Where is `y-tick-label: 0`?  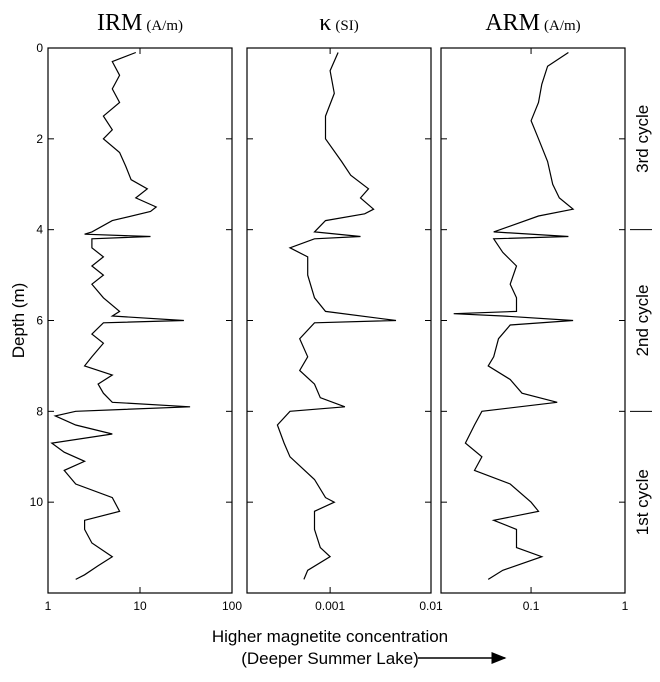 y-tick-label: 0 is located at coordinates (39, 48).